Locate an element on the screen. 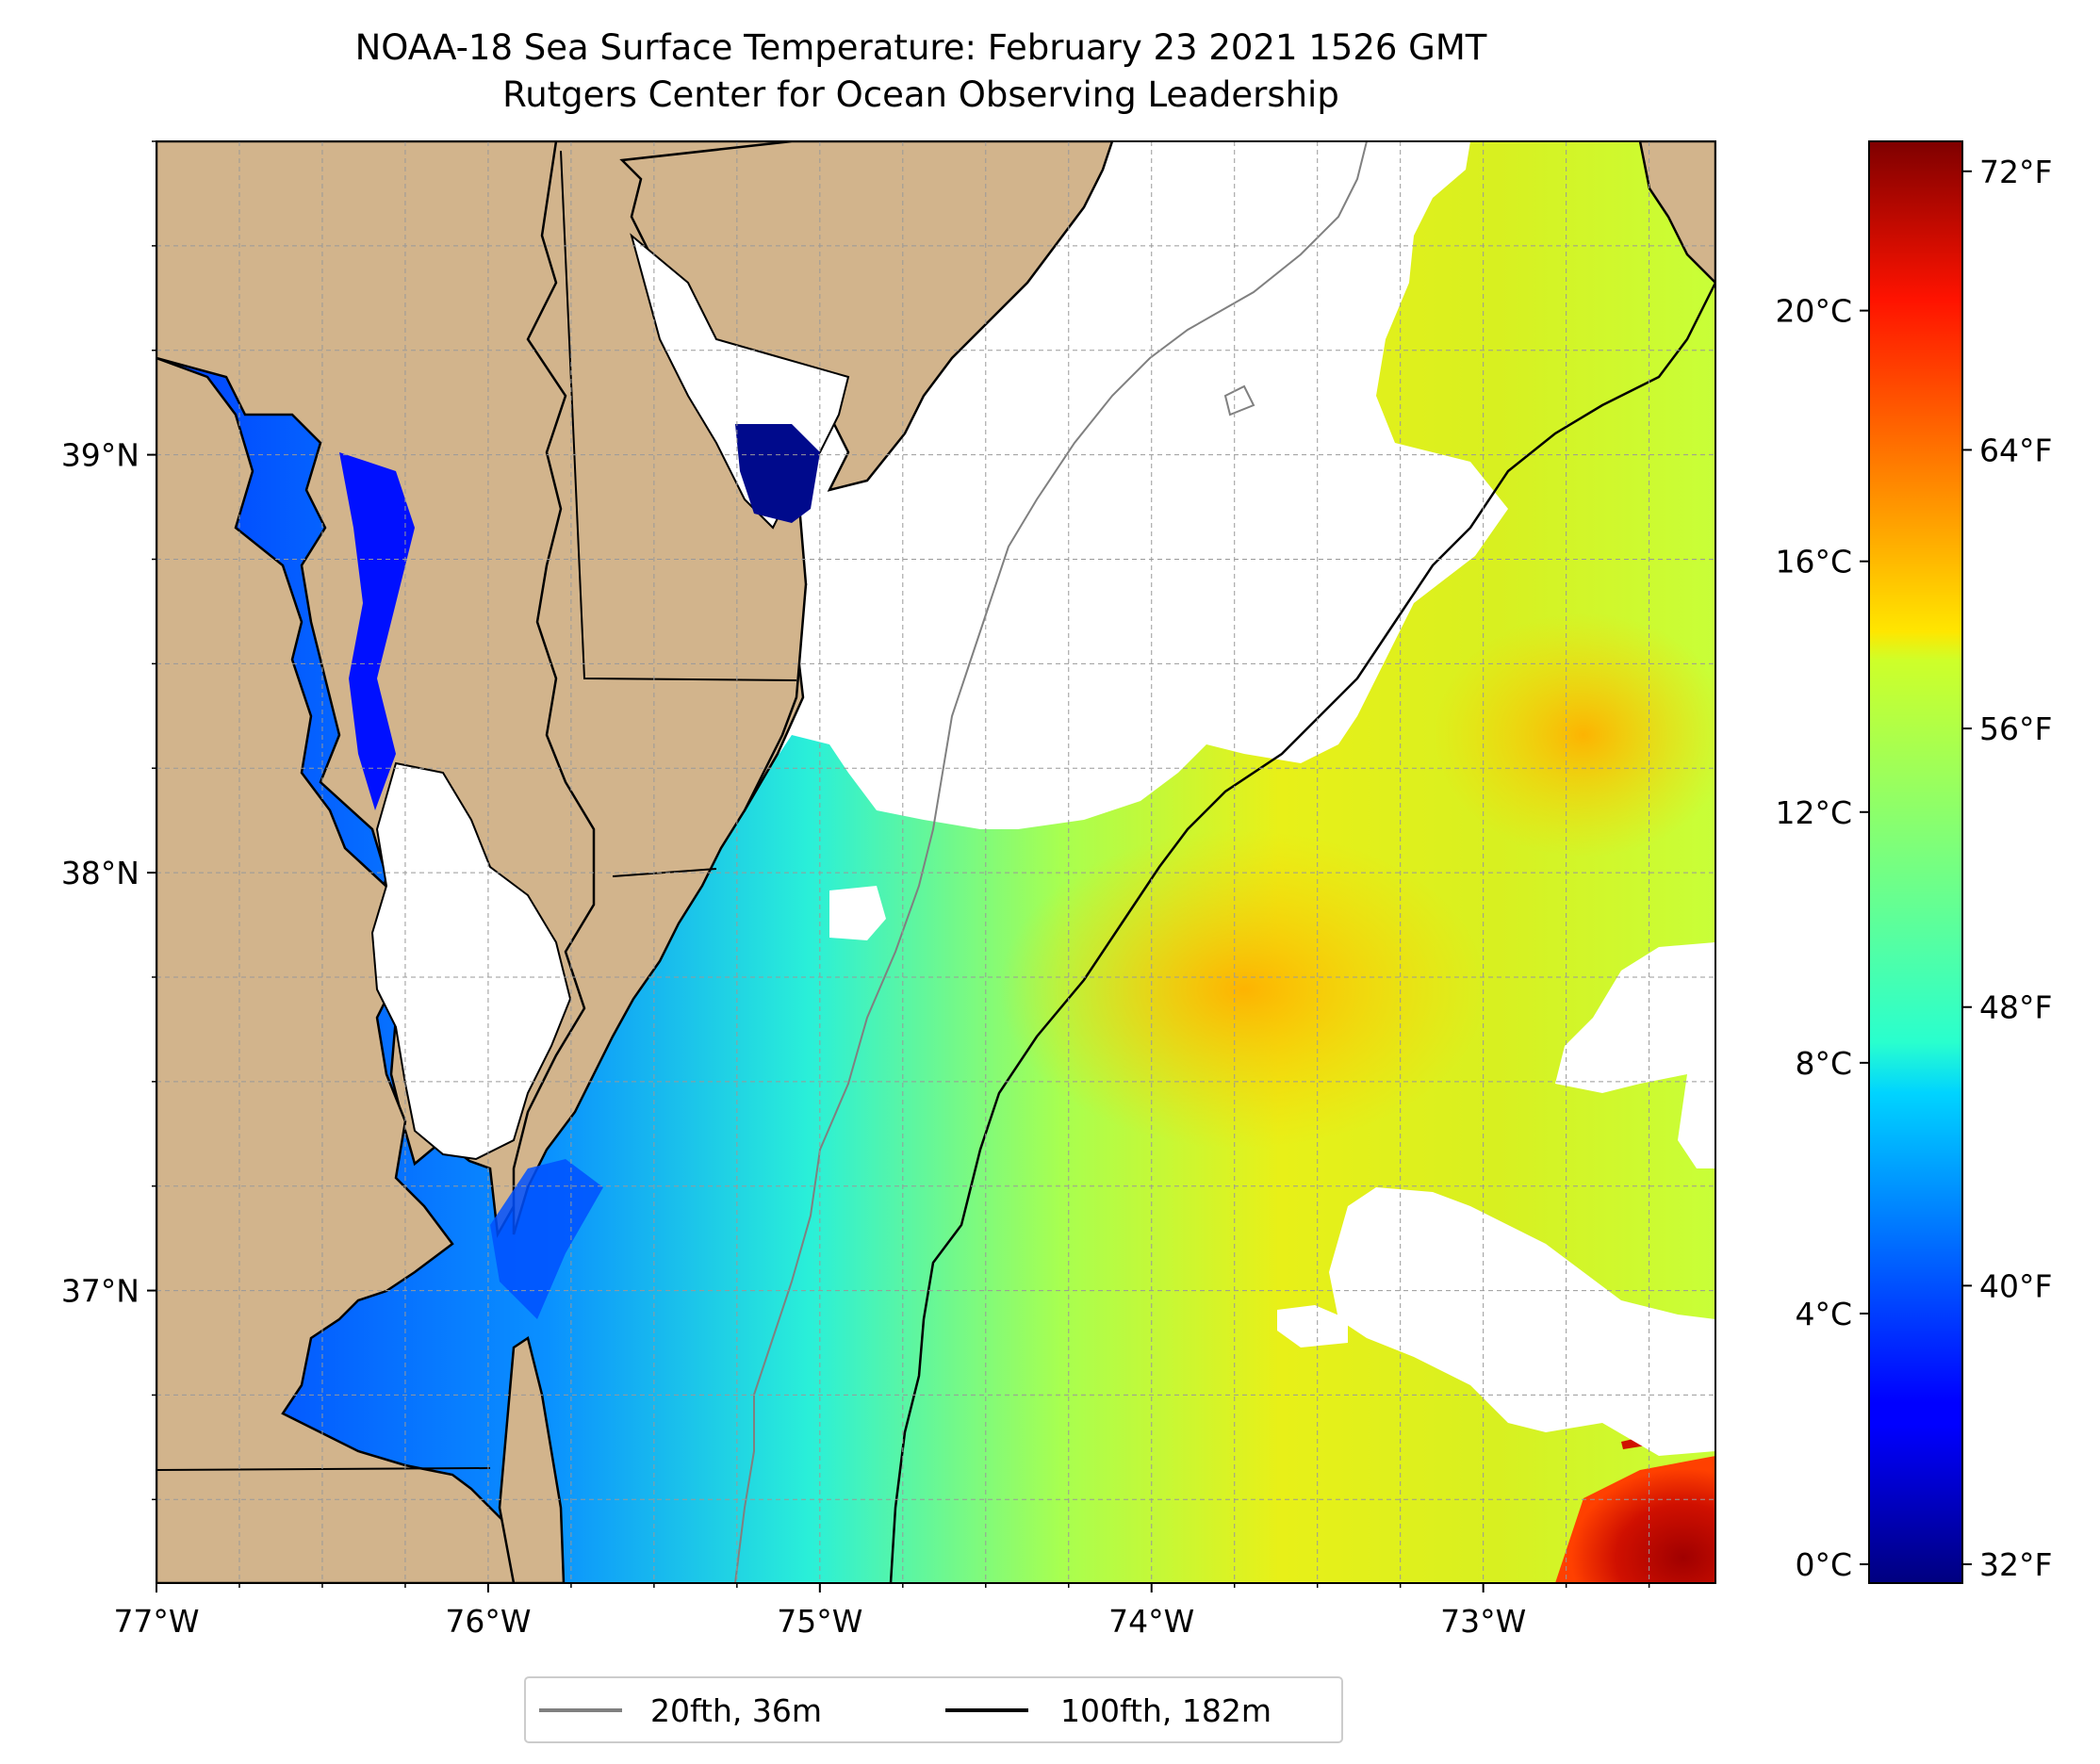 The height and width of the screenshot is (1764, 2100). colorbar-c-label: 4°C is located at coordinates (1823, 1314).